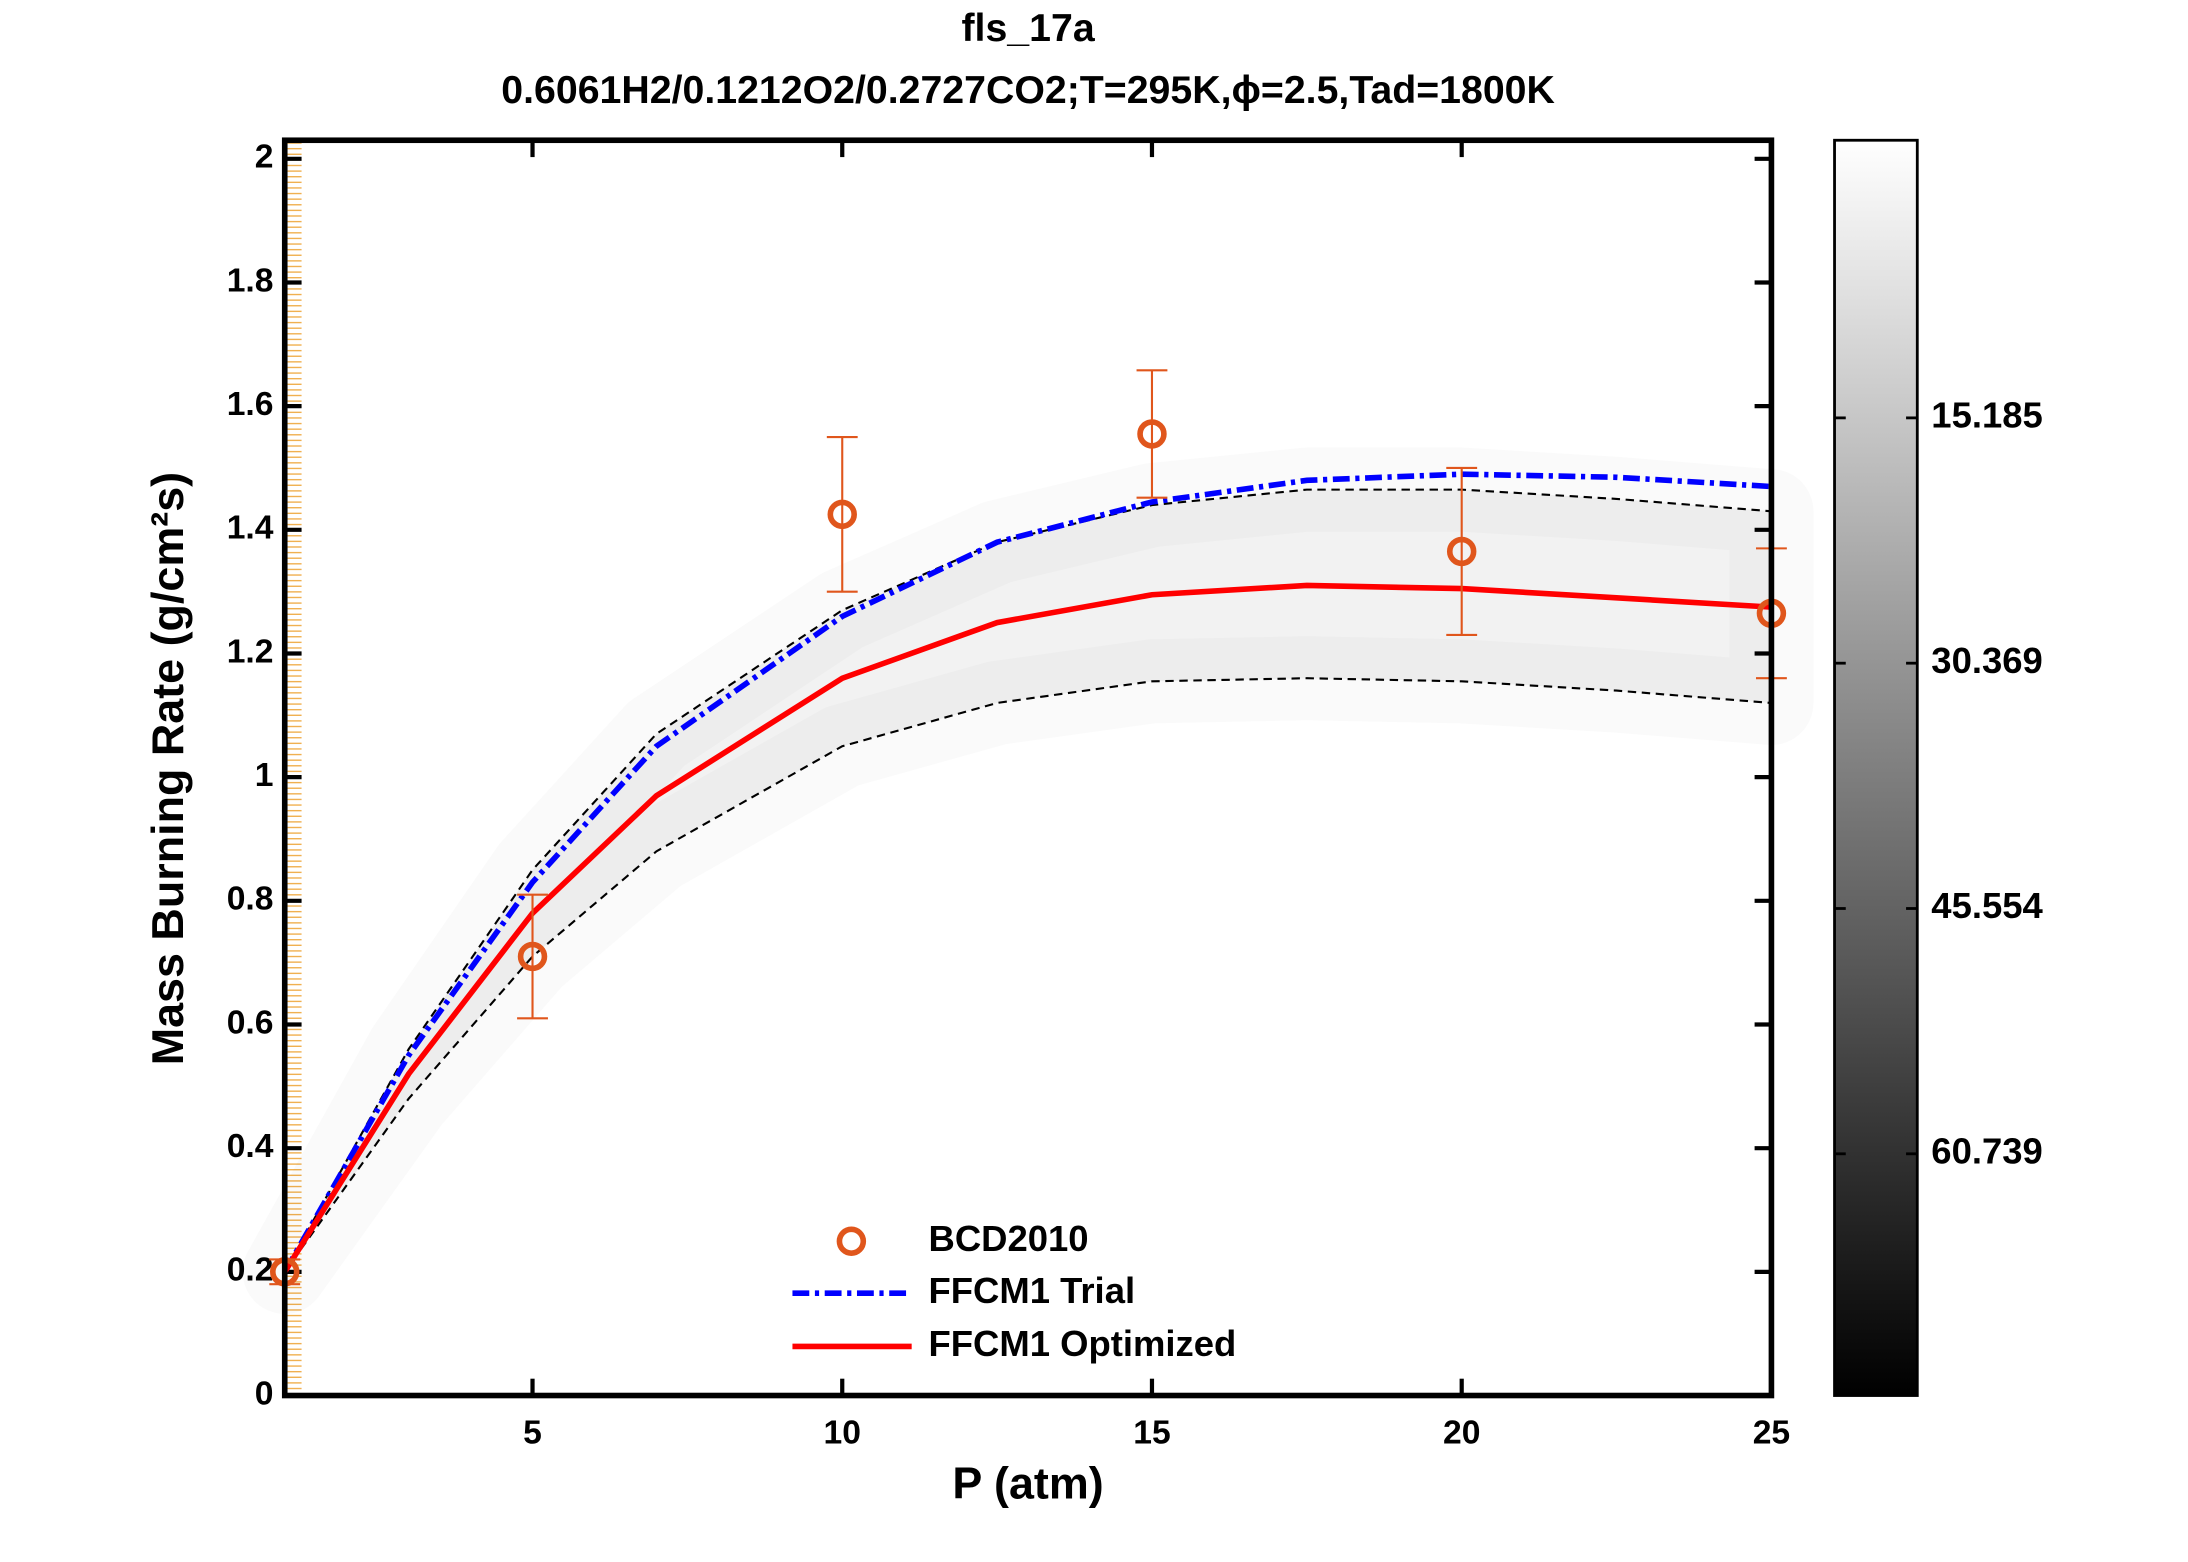  Describe the element at coordinates (250, 404) in the screenshot. I see `y-tick-label: 1.6` at that location.